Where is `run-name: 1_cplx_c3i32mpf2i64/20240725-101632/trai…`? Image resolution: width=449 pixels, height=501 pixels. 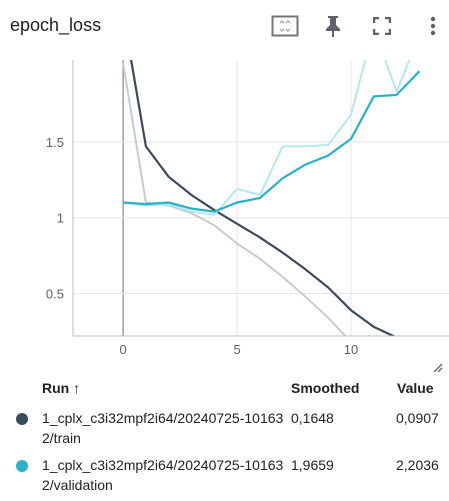 run-name: 1_cplx_c3i32mpf2i64/20240725-101632/trai… is located at coordinates (163, 428).